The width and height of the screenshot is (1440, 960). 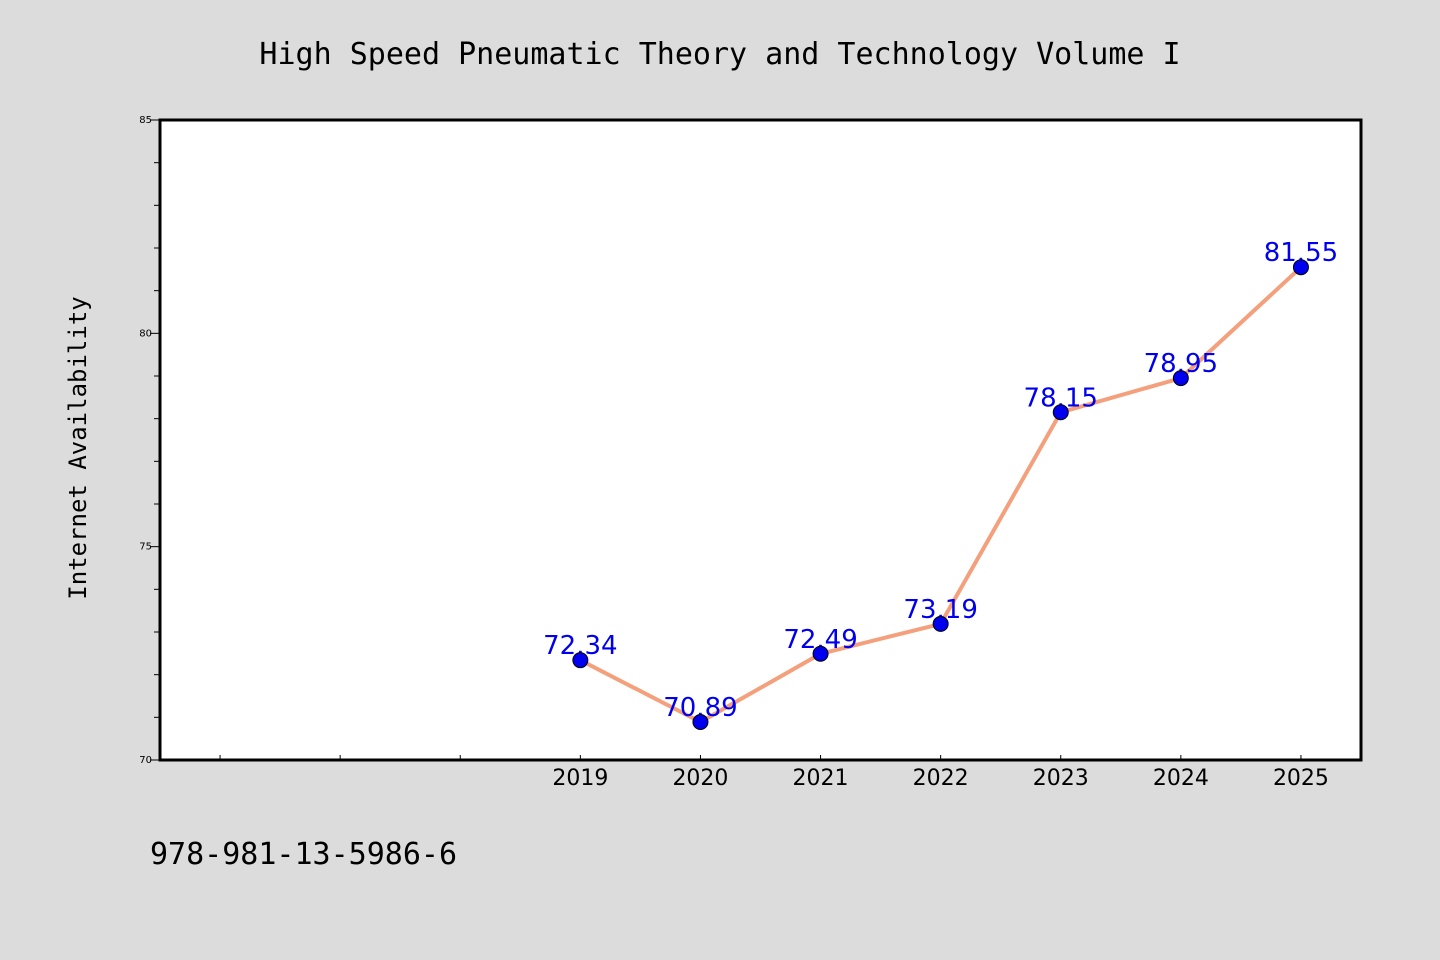 What do you see at coordinates (580, 778) in the screenshot?
I see `x-tick-label: 2019` at bounding box center [580, 778].